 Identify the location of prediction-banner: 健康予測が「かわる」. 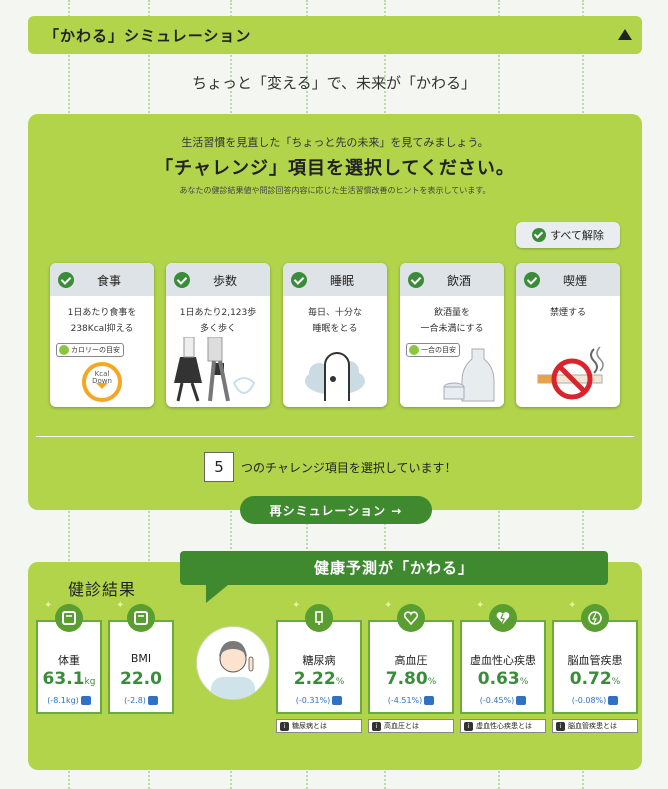
(394, 568).